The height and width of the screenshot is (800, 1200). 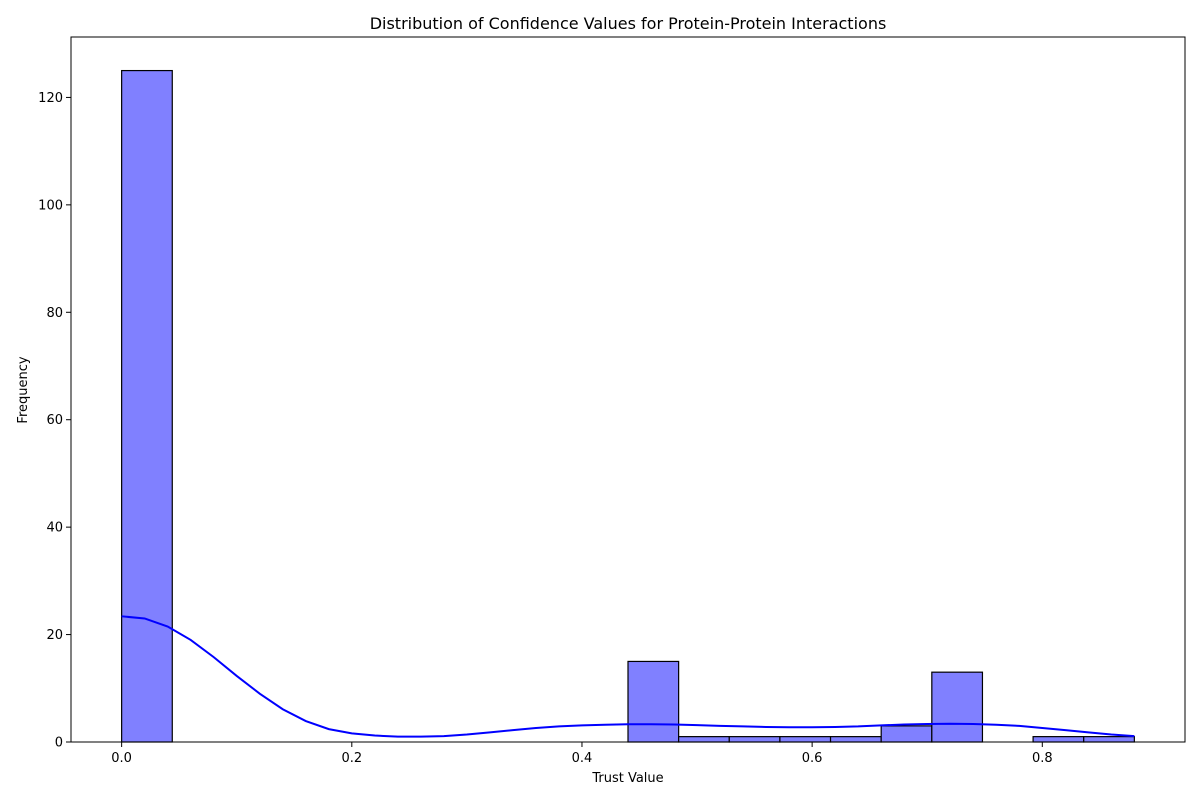 I want to click on y-tick-label-3: 60, so click(x=54, y=420).